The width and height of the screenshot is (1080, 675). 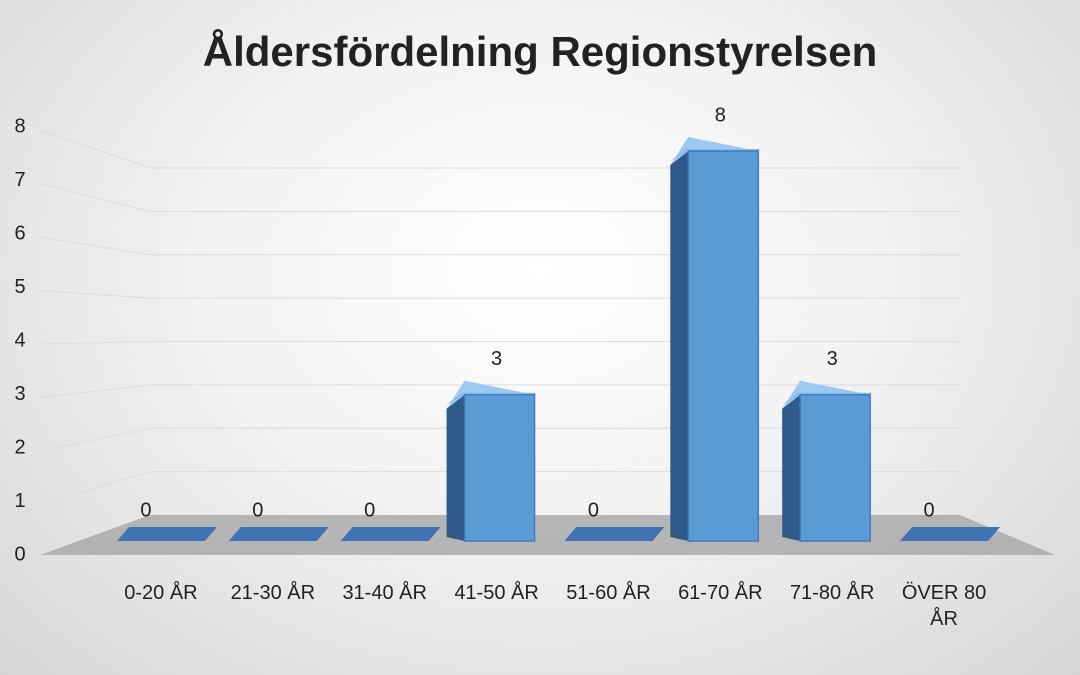 I want to click on data-label: 8, so click(x=720, y=115).